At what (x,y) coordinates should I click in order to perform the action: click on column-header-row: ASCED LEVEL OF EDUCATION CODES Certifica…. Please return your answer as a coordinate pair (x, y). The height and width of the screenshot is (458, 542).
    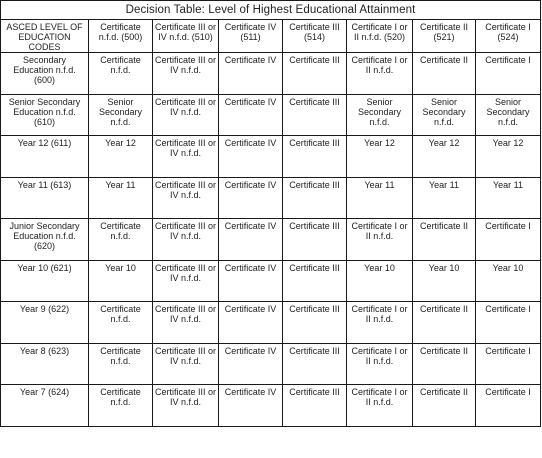
    Looking at the image, I should click on (271, 36).